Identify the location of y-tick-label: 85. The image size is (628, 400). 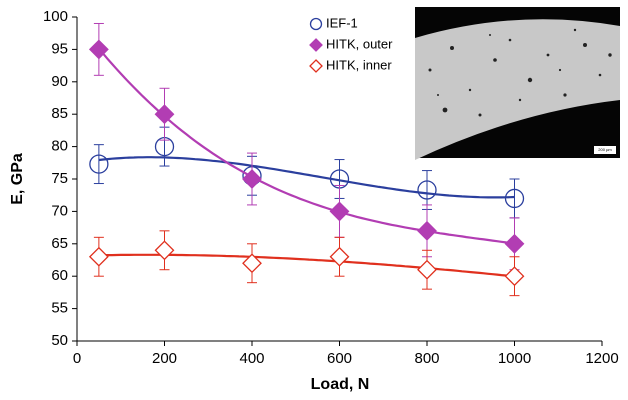
(59, 113).